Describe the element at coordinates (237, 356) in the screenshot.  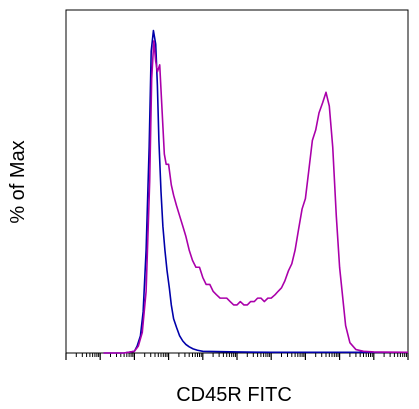
I see `x-axis-ticks` at that location.